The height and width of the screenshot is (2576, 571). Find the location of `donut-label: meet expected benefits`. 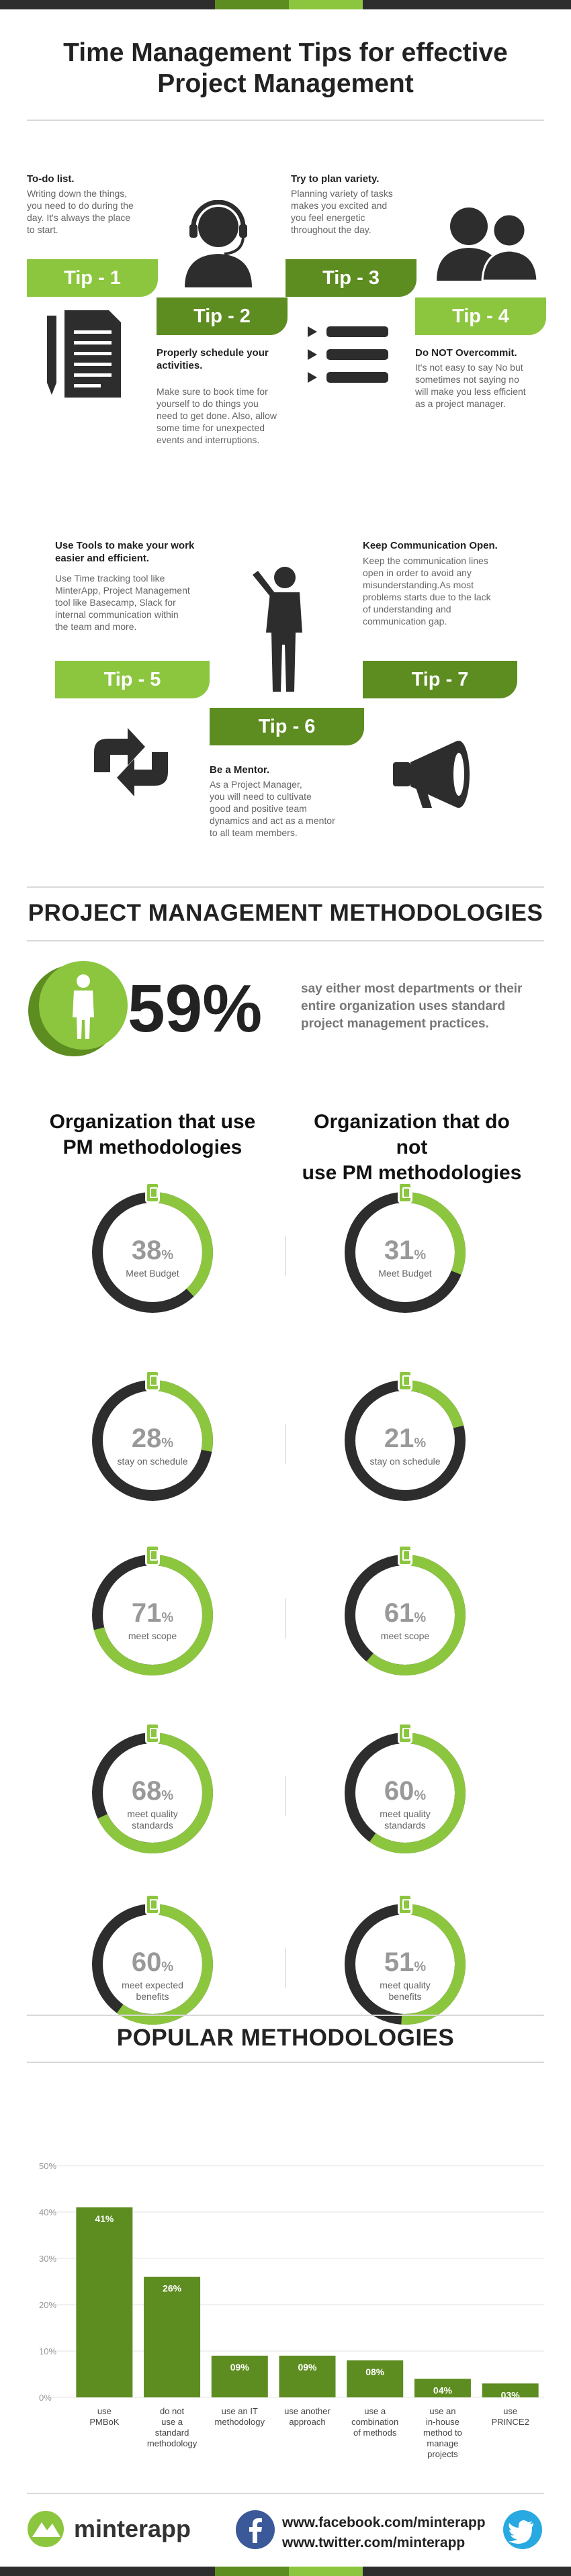

donut-label: meet expected benefits is located at coordinates (152, 1991).